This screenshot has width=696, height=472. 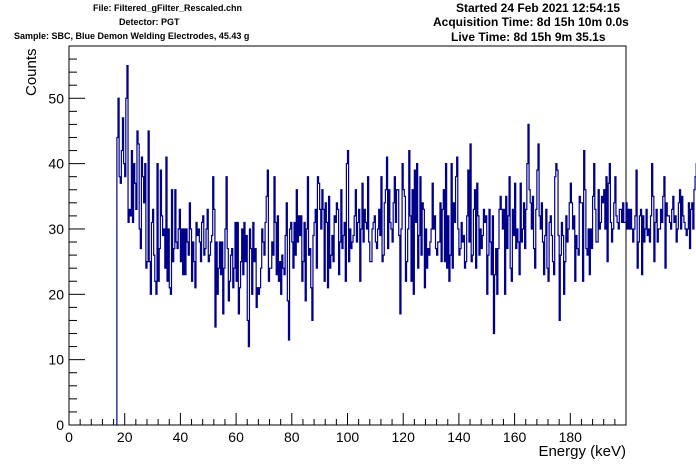 What do you see at coordinates (56, 164) in the screenshot?
I see `y-tick-label: 40` at bounding box center [56, 164].